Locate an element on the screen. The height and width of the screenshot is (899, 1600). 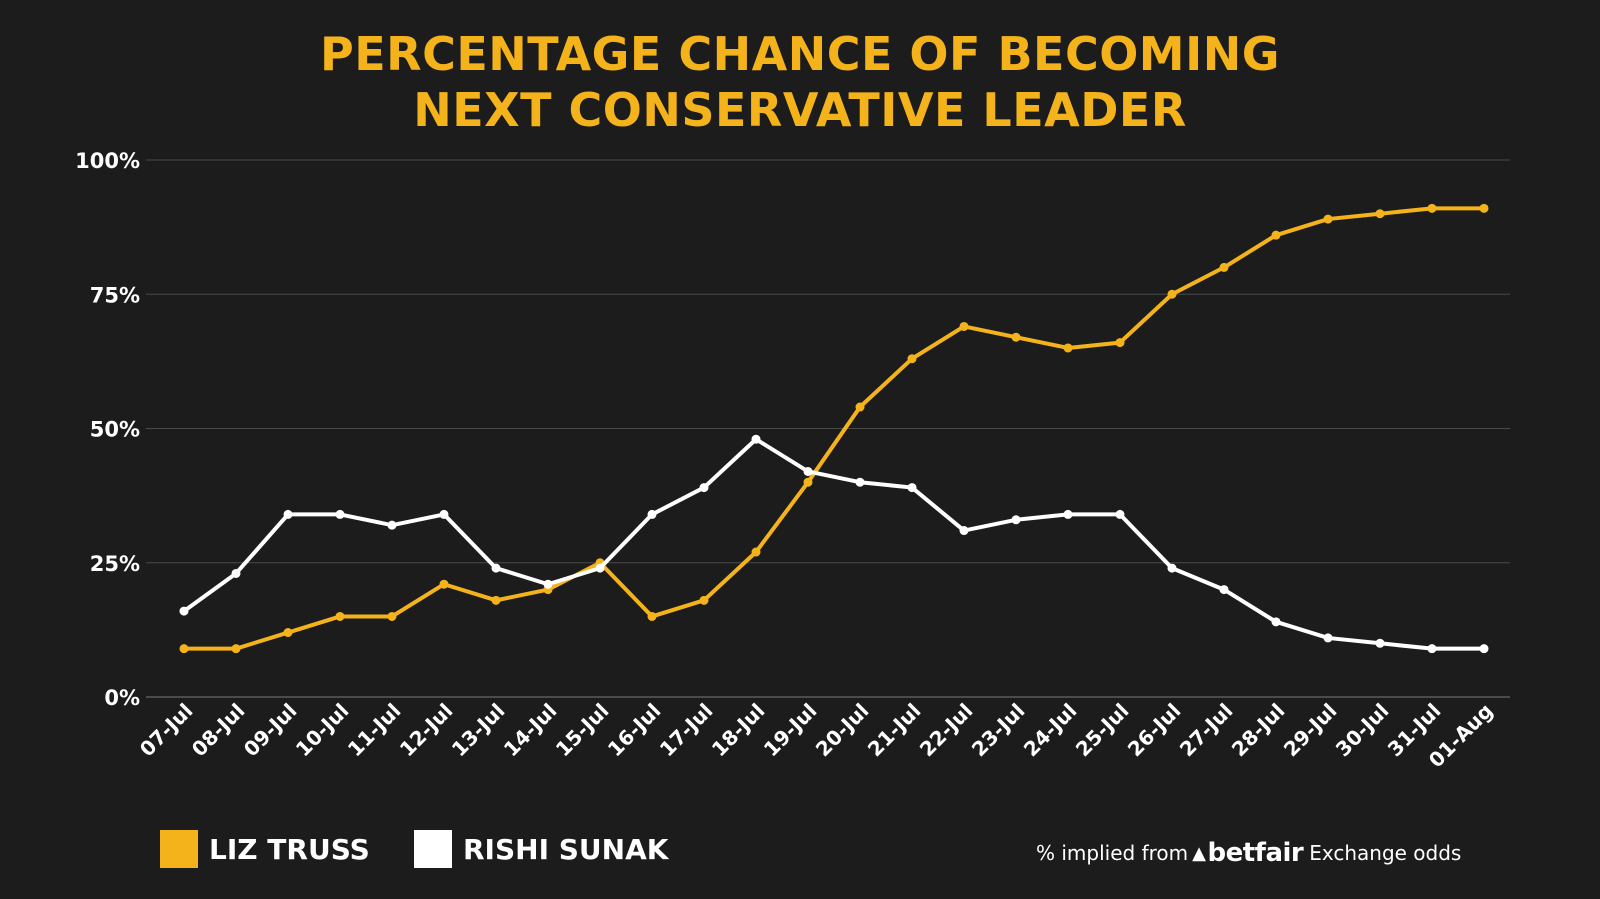
x-tick-label: 07-Jul is located at coordinates (166, 730).